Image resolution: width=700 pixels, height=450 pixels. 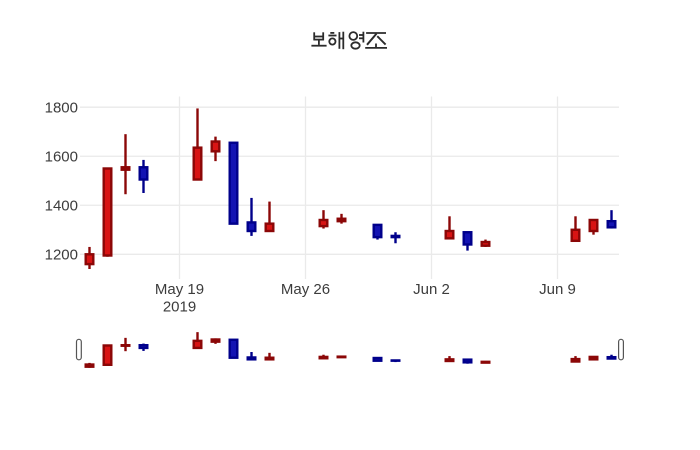 What do you see at coordinates (61, 255) in the screenshot?
I see `svg-text: 1200` at bounding box center [61, 255].